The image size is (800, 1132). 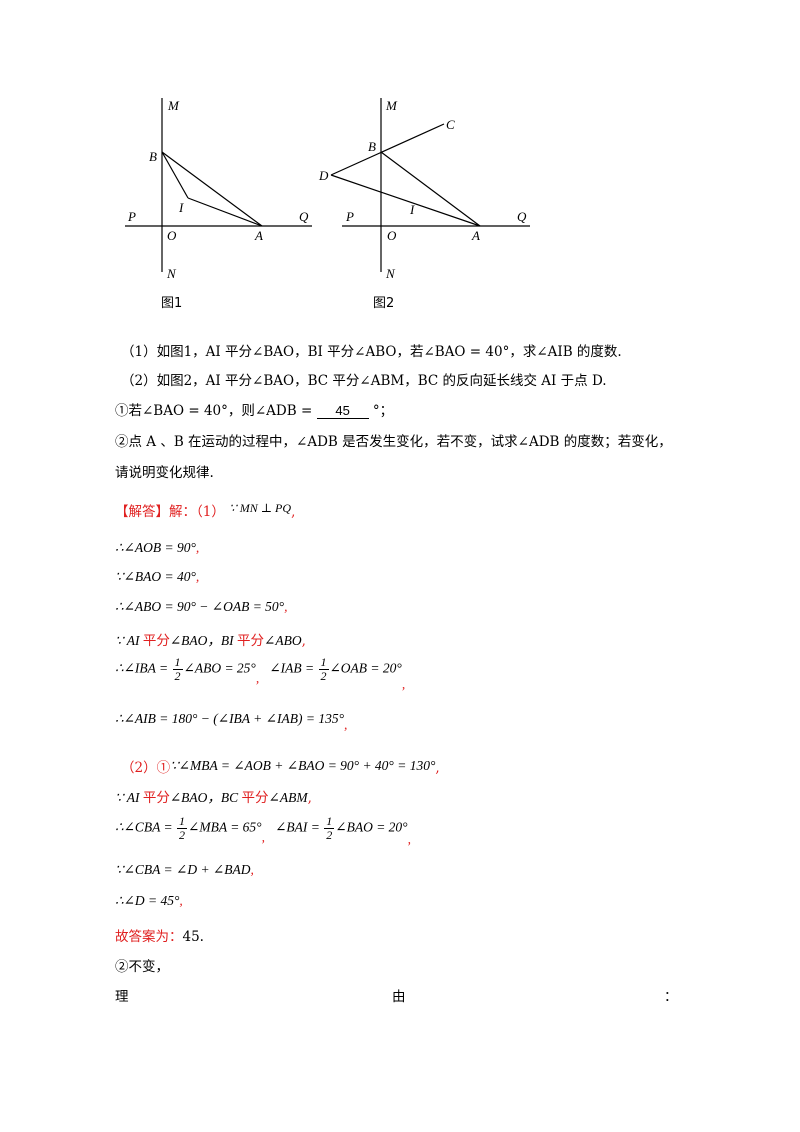 I want to click on solution-s9a: ∵ AI, so click(x=129, y=797).